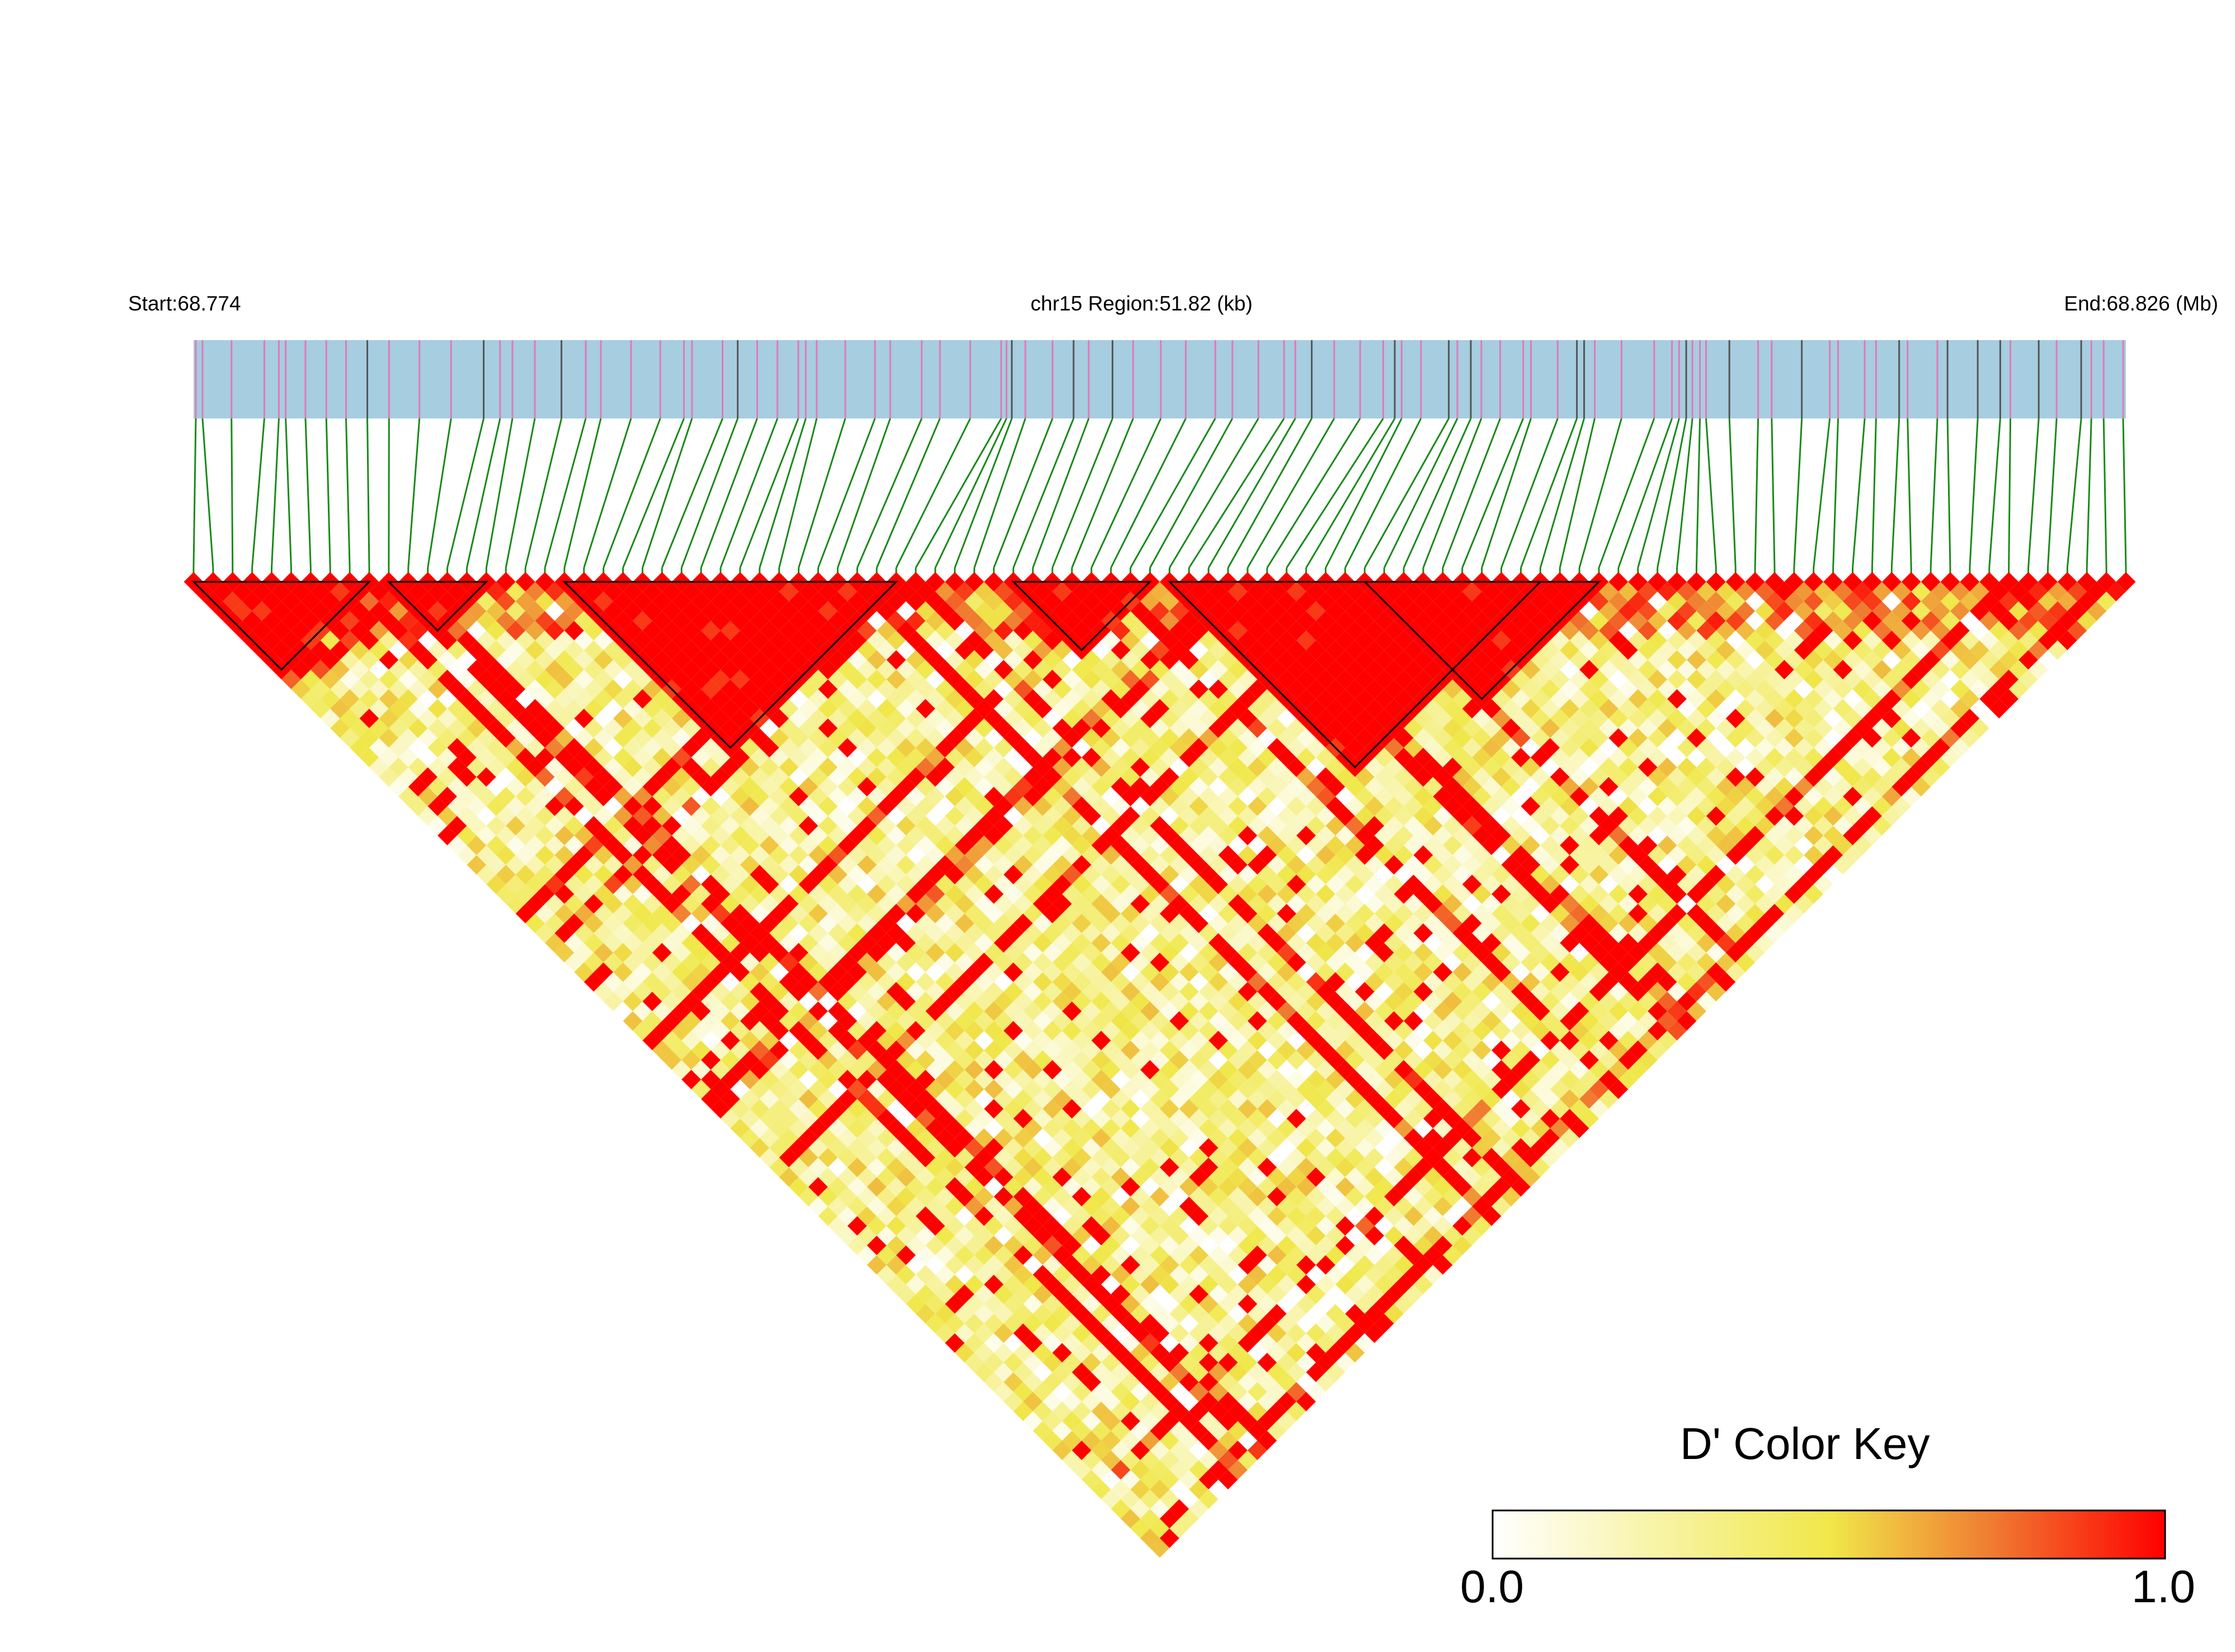 The height and width of the screenshot is (1652, 2235). I want to click on gene-region-bar, so click(1160, 379).